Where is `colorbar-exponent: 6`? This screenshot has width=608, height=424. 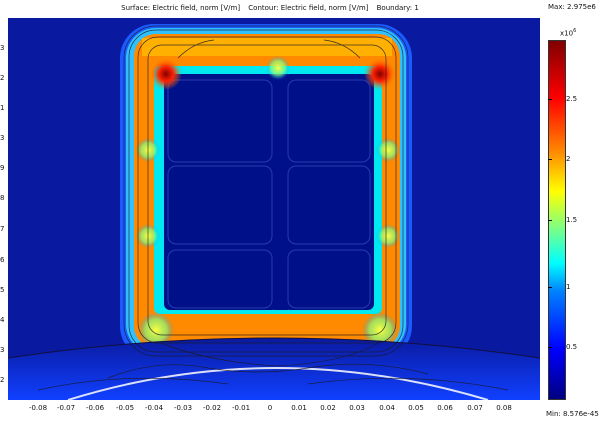
colorbar-exponent: 6 is located at coordinates (575, 31).